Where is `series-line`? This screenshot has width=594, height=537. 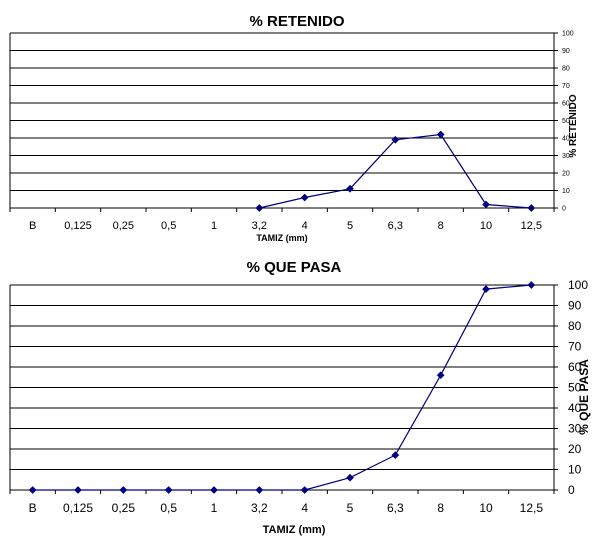
series-line is located at coordinates (395, 172).